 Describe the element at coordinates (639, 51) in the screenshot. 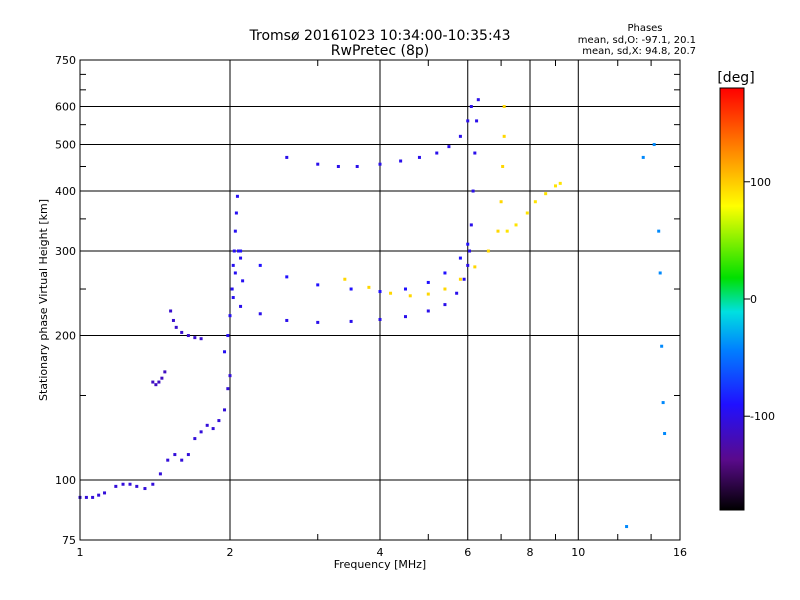

I see `phase-stats-x: mean, sd,X: 94.8, 20.7` at that location.